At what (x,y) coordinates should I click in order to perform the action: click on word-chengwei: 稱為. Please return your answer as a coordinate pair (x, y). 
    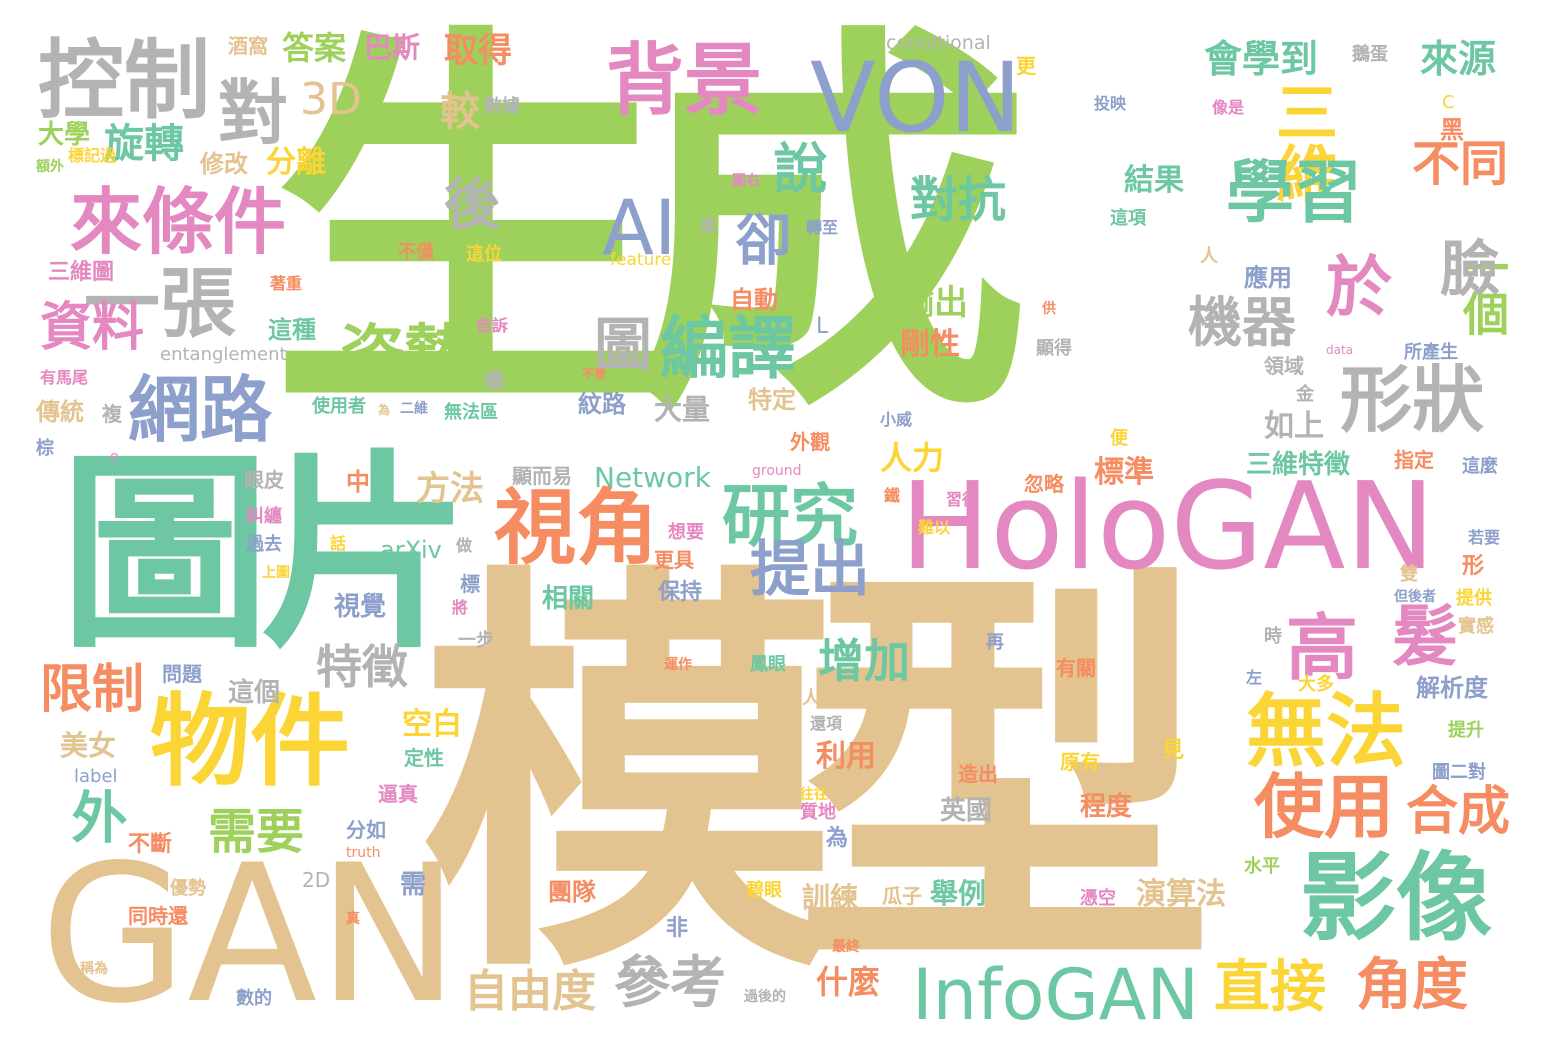
    Looking at the image, I should click on (94, 969).